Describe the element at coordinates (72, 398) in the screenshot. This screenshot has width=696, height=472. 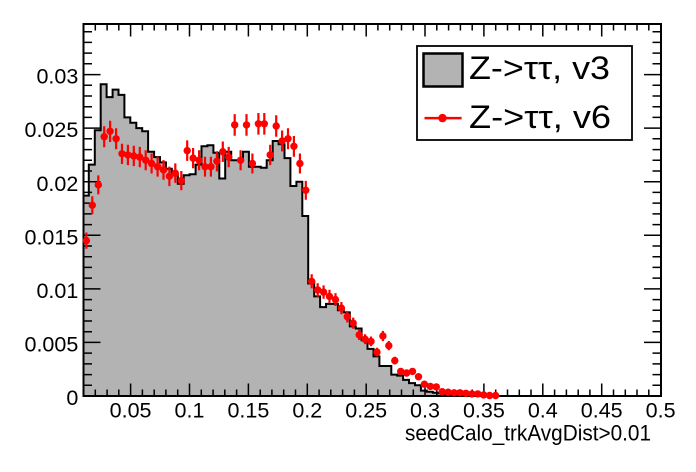
I see `svg-text: 0` at that location.